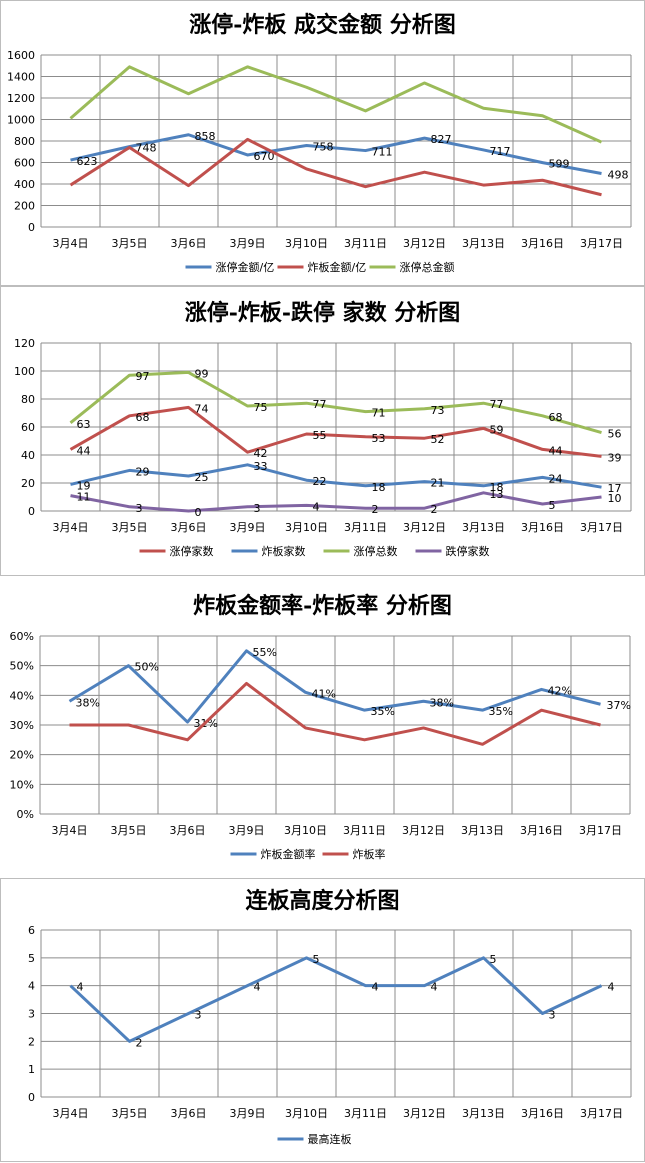  What do you see at coordinates (427, 267) in the screenshot?
I see `legend-label: 涨停总金额` at bounding box center [427, 267].